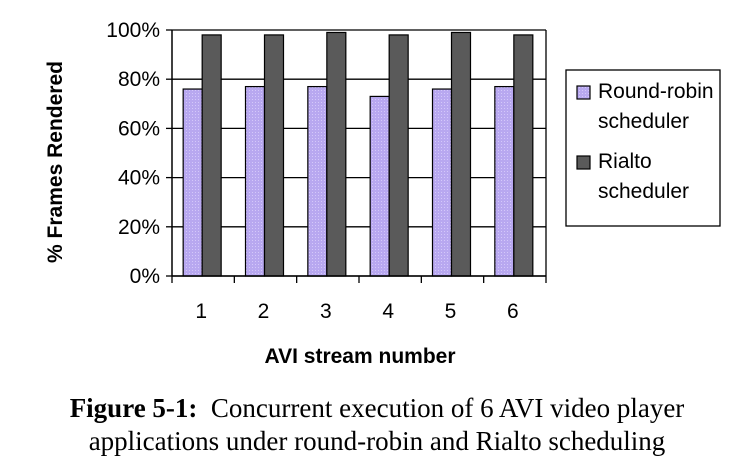  I want to click on y-tick-label: 40%, so click(139, 178).